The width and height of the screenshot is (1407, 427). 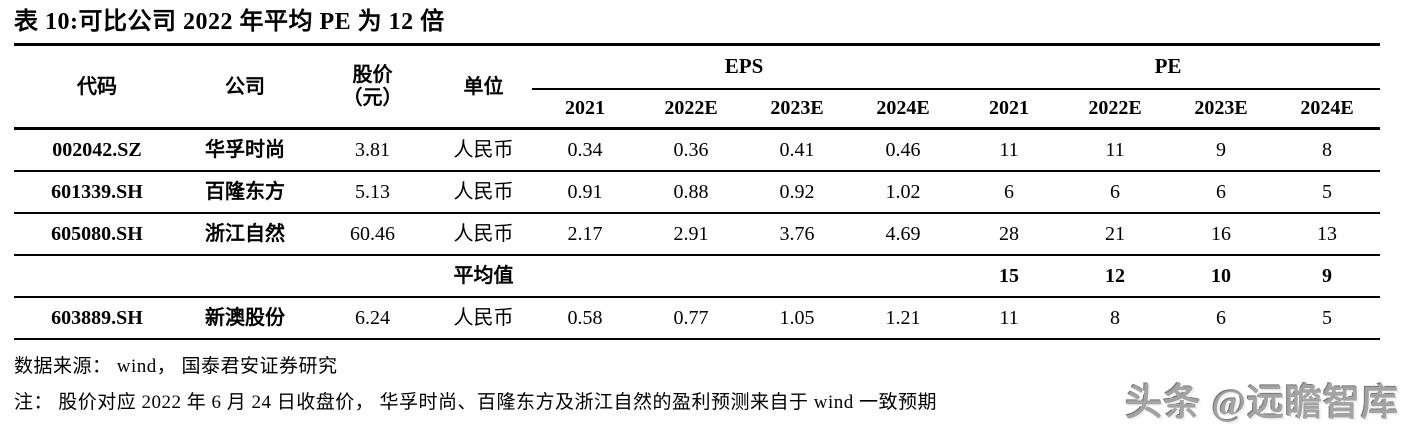 What do you see at coordinates (744, 67) in the screenshot?
I see `col-group-eps: EPS` at bounding box center [744, 67].